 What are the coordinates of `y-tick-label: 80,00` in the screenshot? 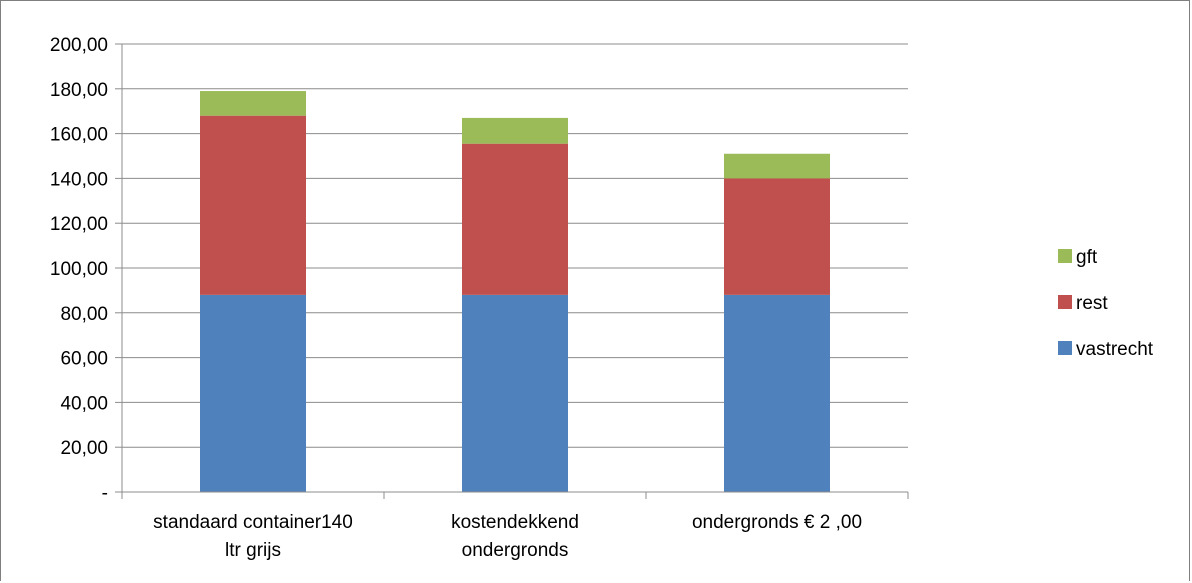 It's located at (84, 314).